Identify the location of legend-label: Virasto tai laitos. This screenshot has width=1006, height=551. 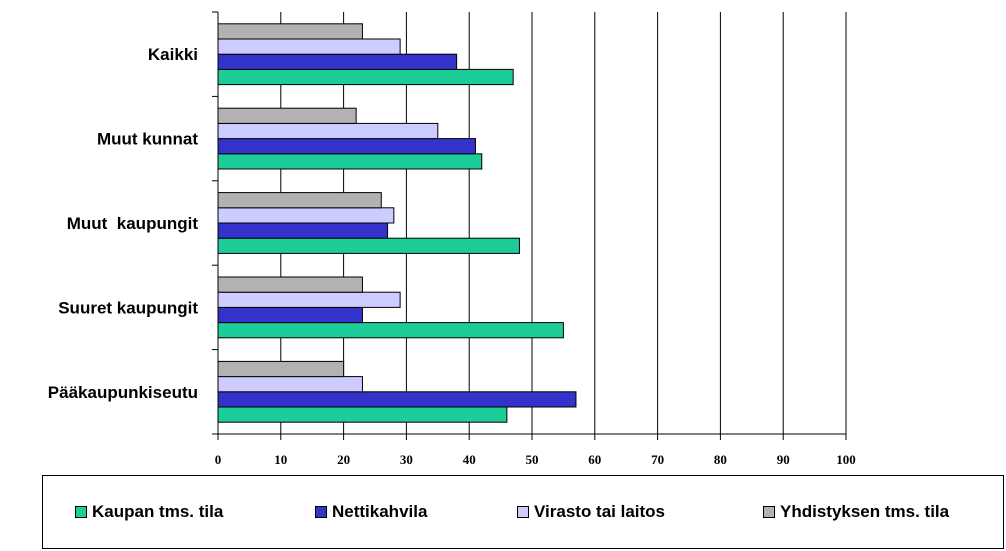
(600, 511).